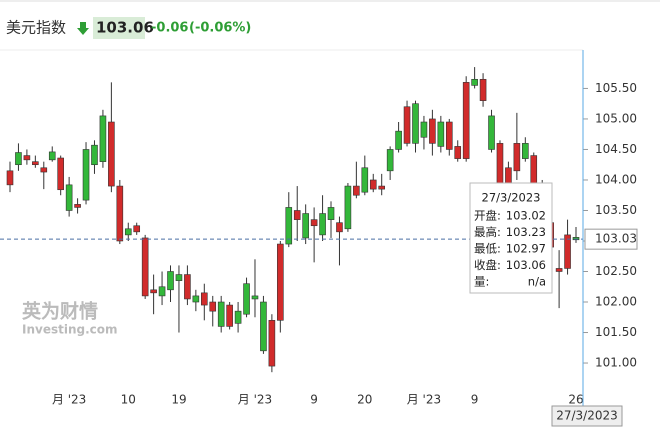 Image resolution: width=660 pixels, height=429 pixels. What do you see at coordinates (487, 249) in the screenshot?
I see `tooltip-label: 最低:` at bounding box center [487, 249].